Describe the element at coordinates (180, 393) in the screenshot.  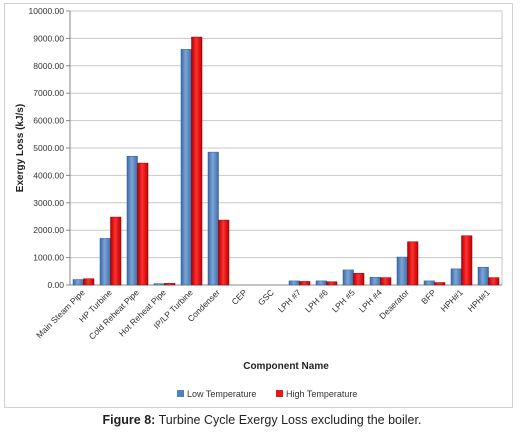
I see `legend-swatch-low-temperature` at that location.